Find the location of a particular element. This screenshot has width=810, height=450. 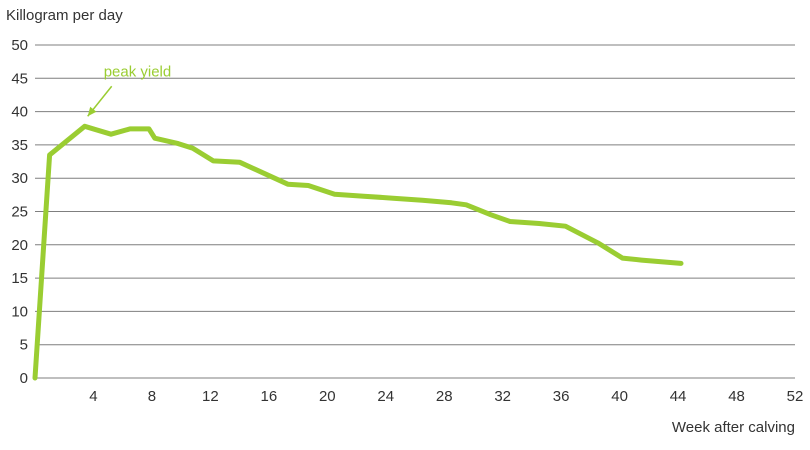

y-tick-label: 25 is located at coordinates (19, 212).